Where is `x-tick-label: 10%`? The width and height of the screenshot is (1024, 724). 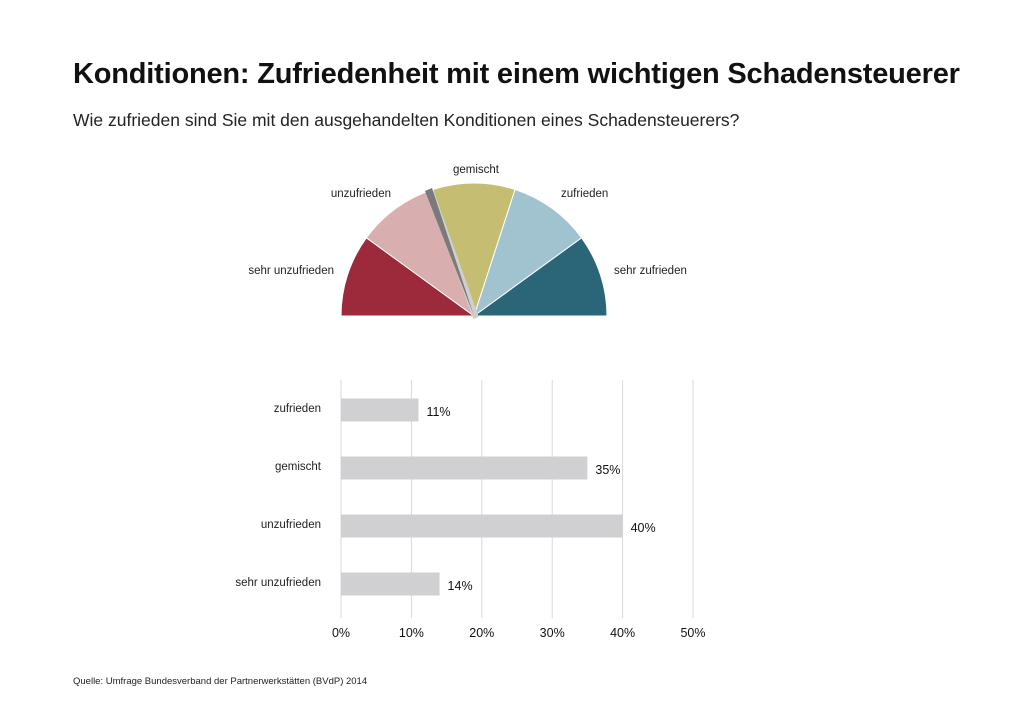
x-tick-label: 10% is located at coordinates (411, 633).